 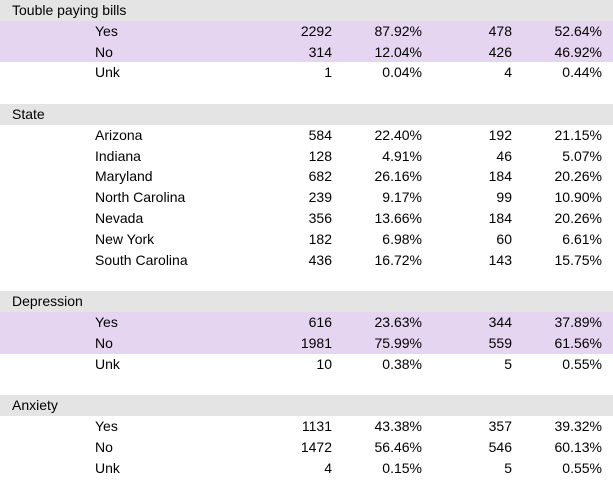 I want to click on section-header: Anxiety, so click(x=306, y=405).